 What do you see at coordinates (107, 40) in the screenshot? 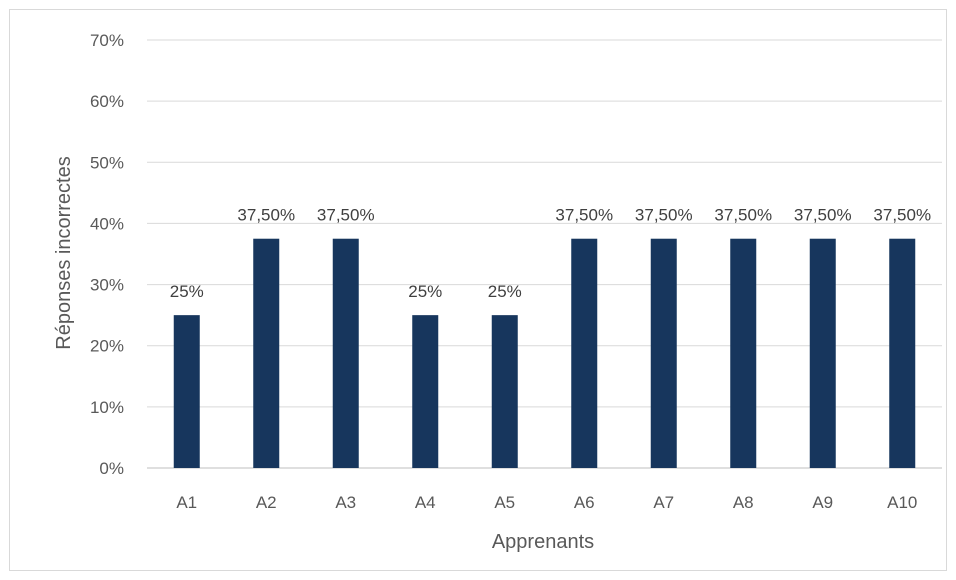
I see `y-tick-label: 70%` at bounding box center [107, 40].